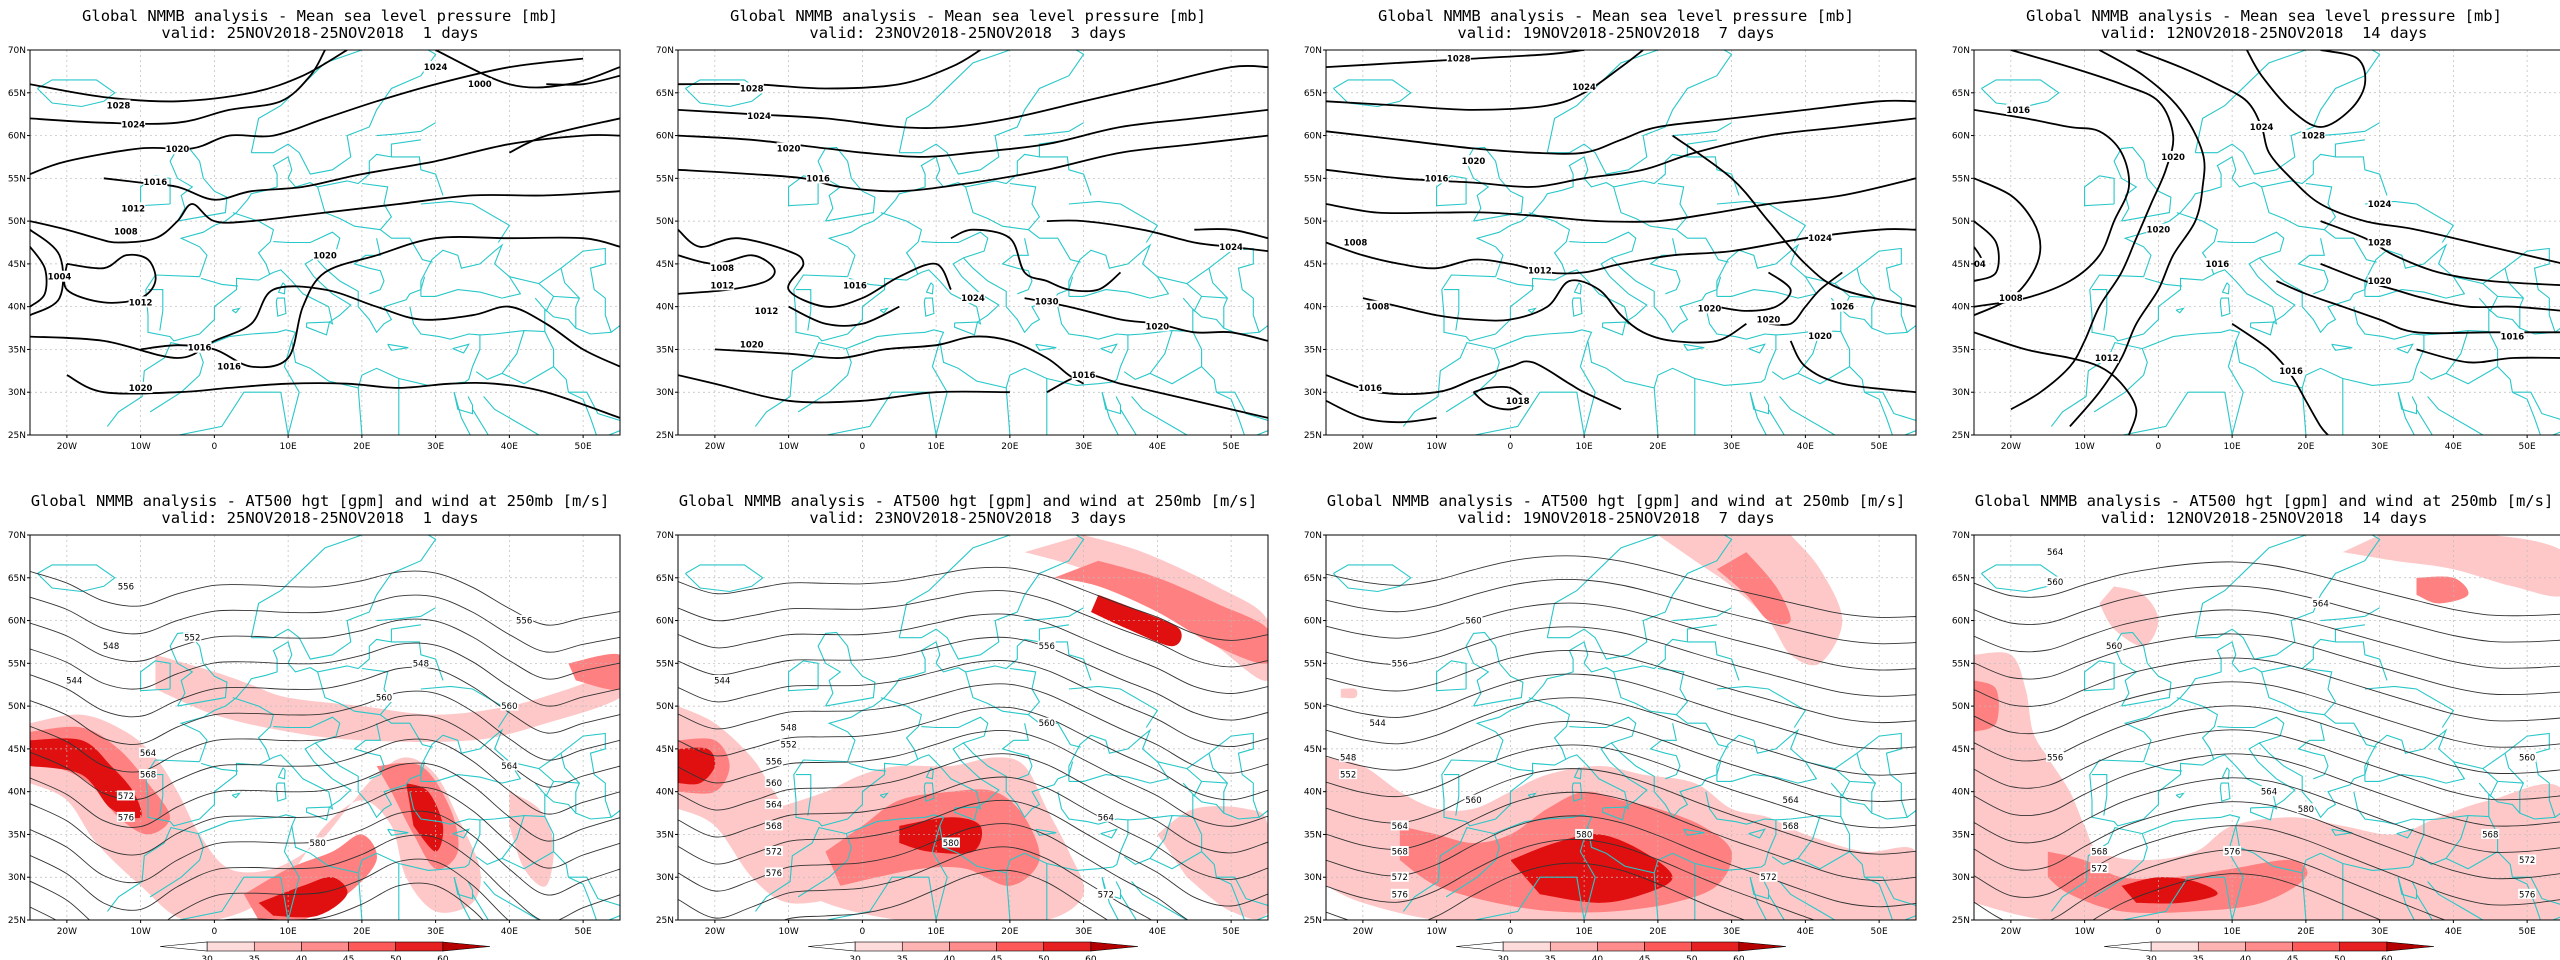  I want to click on map-frame, so click(973, 242).